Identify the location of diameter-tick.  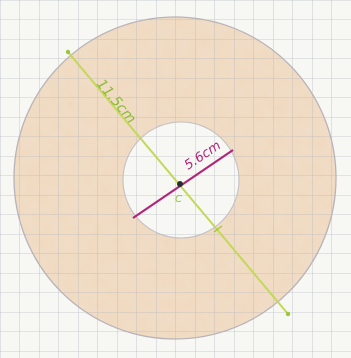
(218, 229).